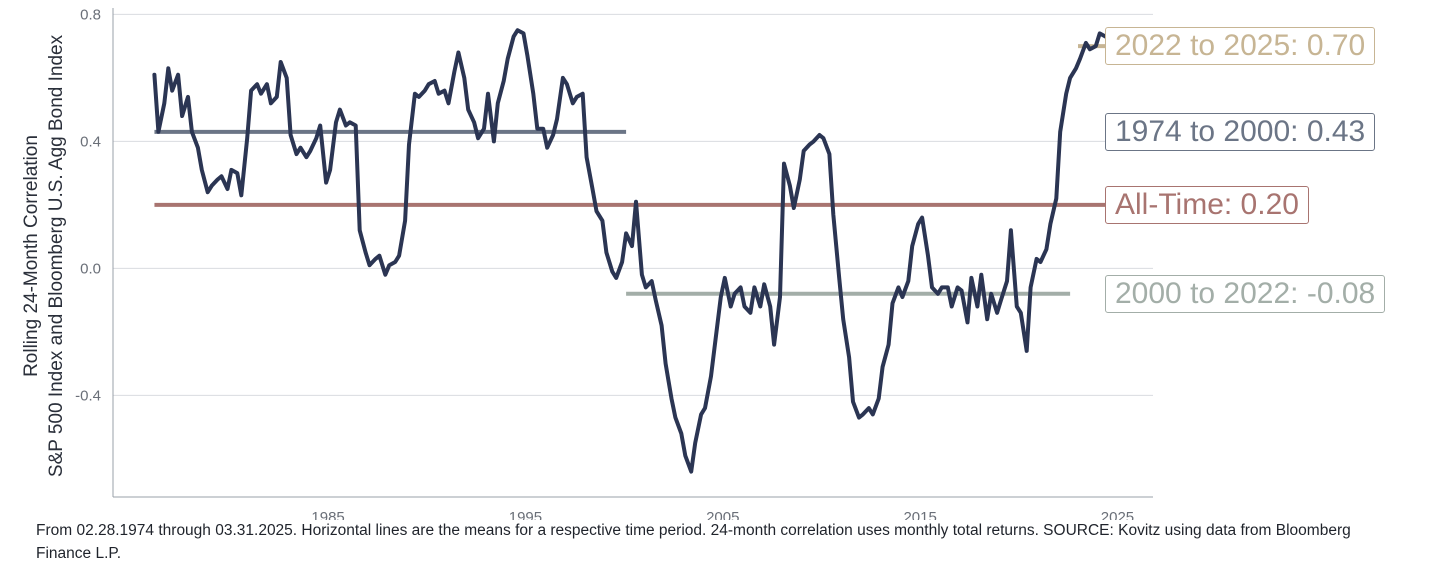 The height and width of the screenshot is (568, 1430). What do you see at coordinates (1245, 293) in the screenshot?
I see `mean-callout-label: 2000 to 2022: -0.08` at bounding box center [1245, 293].